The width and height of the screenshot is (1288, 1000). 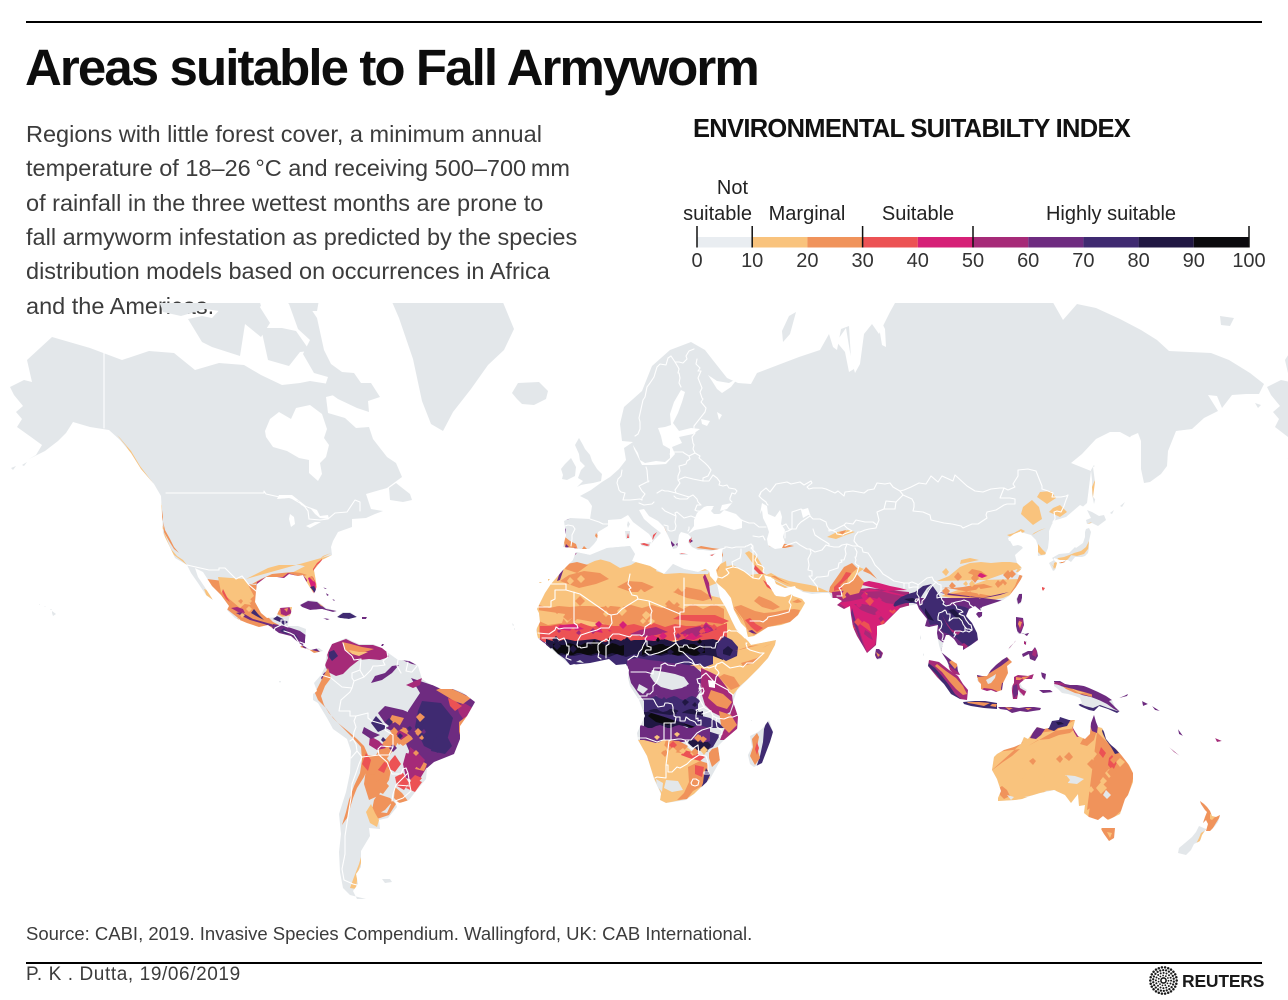 What do you see at coordinates (717, 214) in the screenshot?
I see `svg-text: suitable` at bounding box center [717, 214].